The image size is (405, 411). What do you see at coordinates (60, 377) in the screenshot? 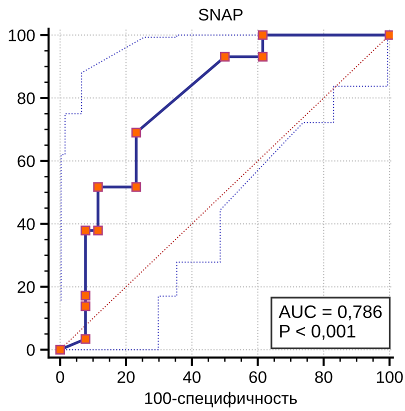
I see `x-tick-label: 0` at bounding box center [60, 377].